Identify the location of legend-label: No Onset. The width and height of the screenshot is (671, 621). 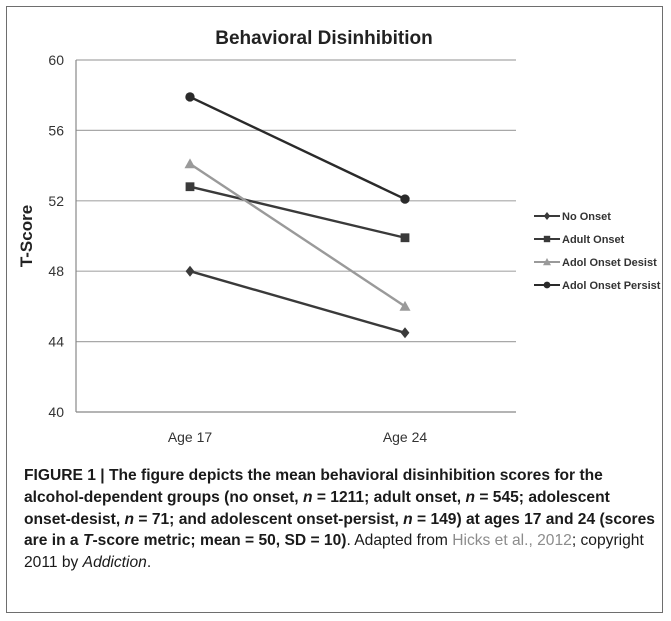
(586, 217).